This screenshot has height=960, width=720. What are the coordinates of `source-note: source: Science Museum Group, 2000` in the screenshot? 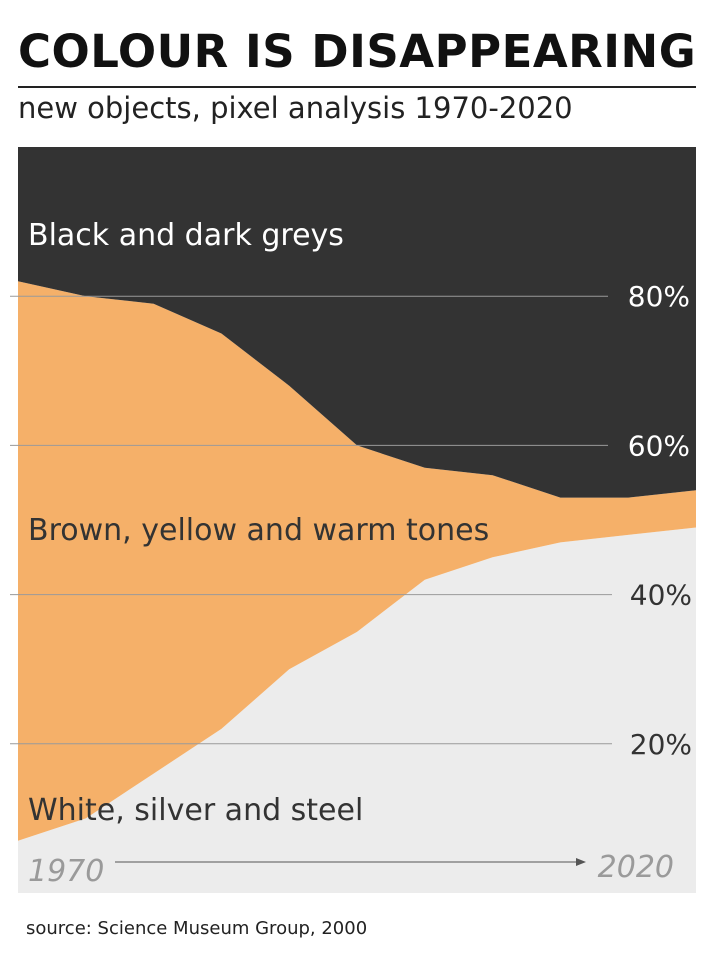 It's located at (197, 928).